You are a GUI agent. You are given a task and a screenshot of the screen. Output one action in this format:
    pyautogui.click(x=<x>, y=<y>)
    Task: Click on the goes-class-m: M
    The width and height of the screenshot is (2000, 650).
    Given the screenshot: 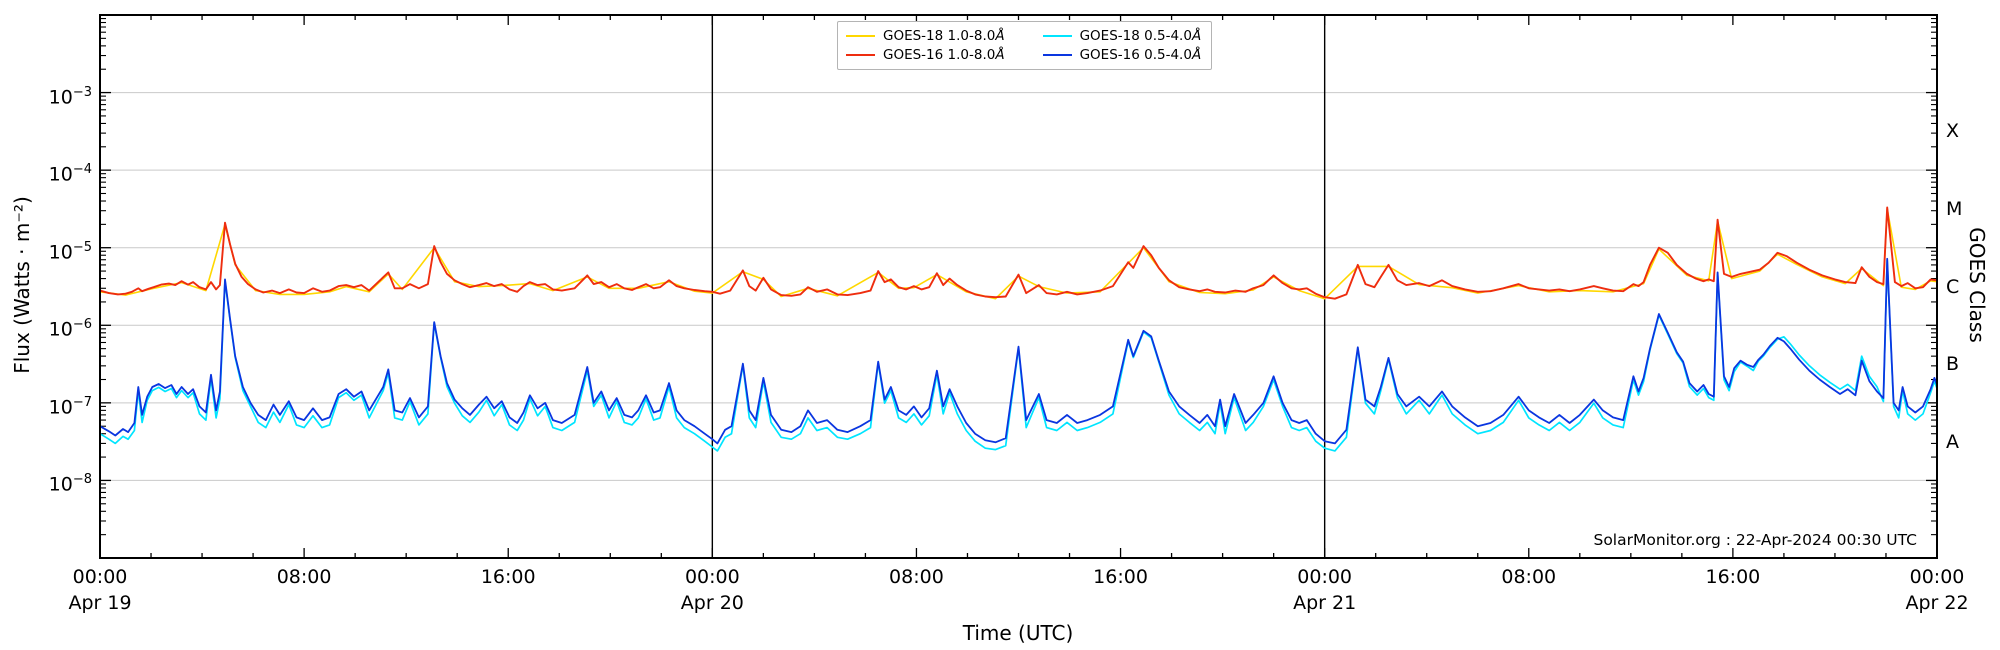 What is the action you would take?
    pyautogui.click(x=1954, y=208)
    